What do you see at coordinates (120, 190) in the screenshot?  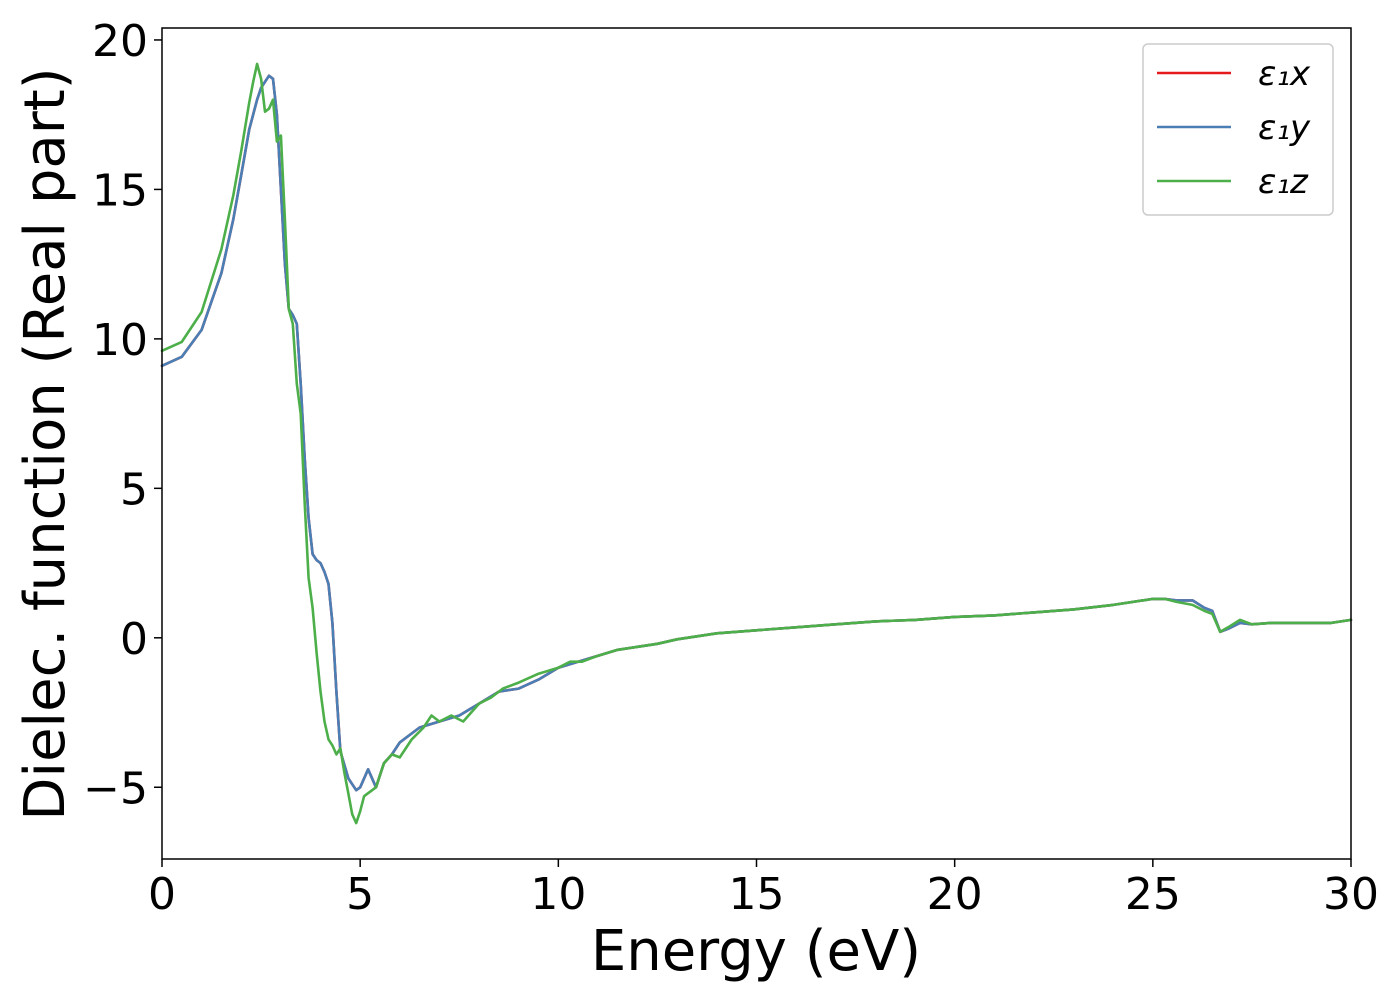 I see `y-tick-label: 15` at bounding box center [120, 190].